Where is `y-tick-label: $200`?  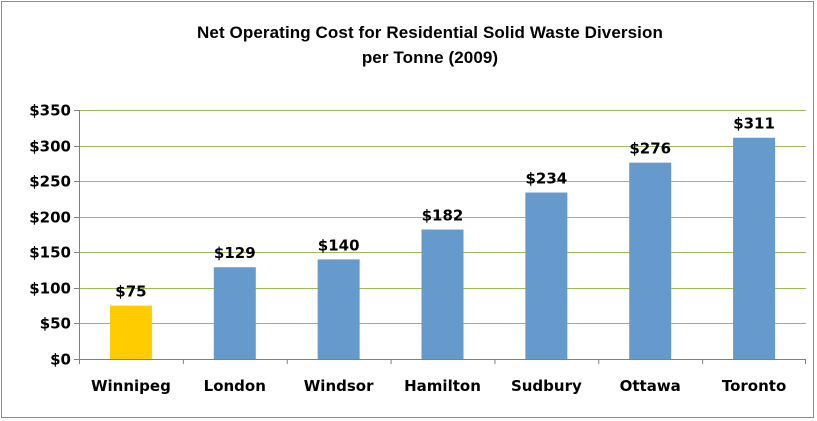
y-tick-label: $200 is located at coordinates (50, 218).